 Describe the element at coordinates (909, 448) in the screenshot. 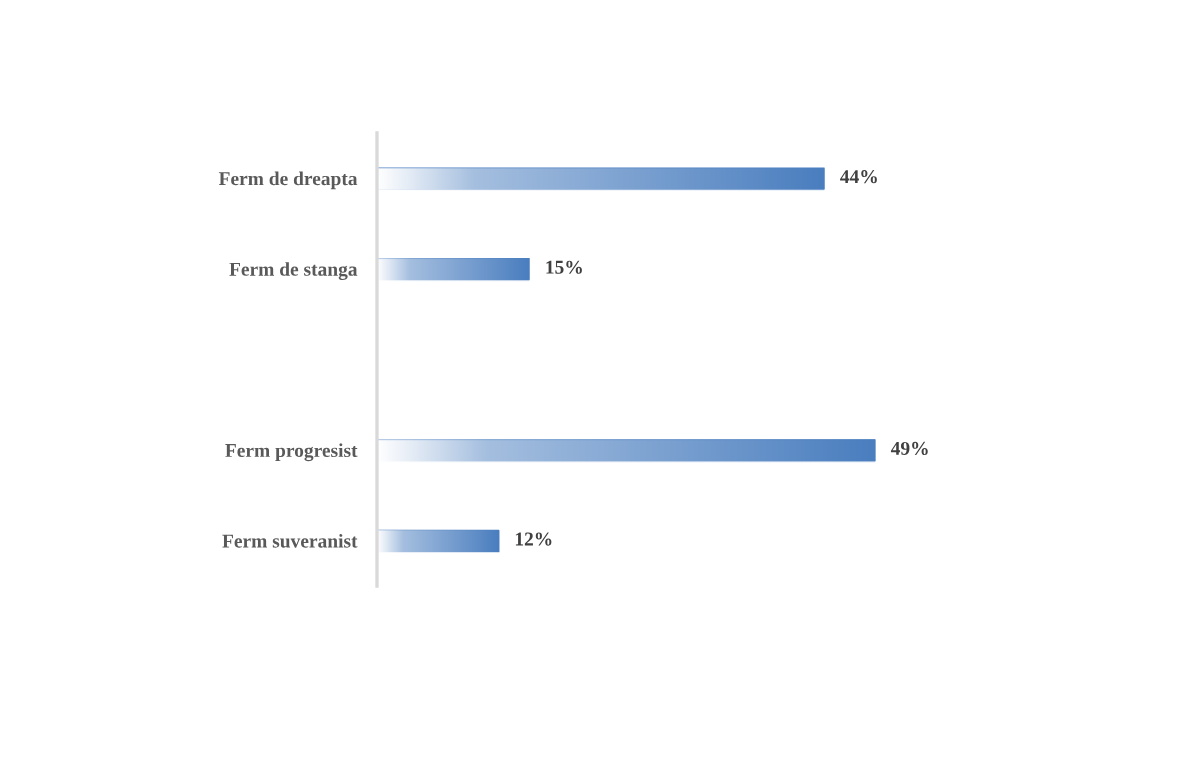

I see `data-label: 49%` at that location.